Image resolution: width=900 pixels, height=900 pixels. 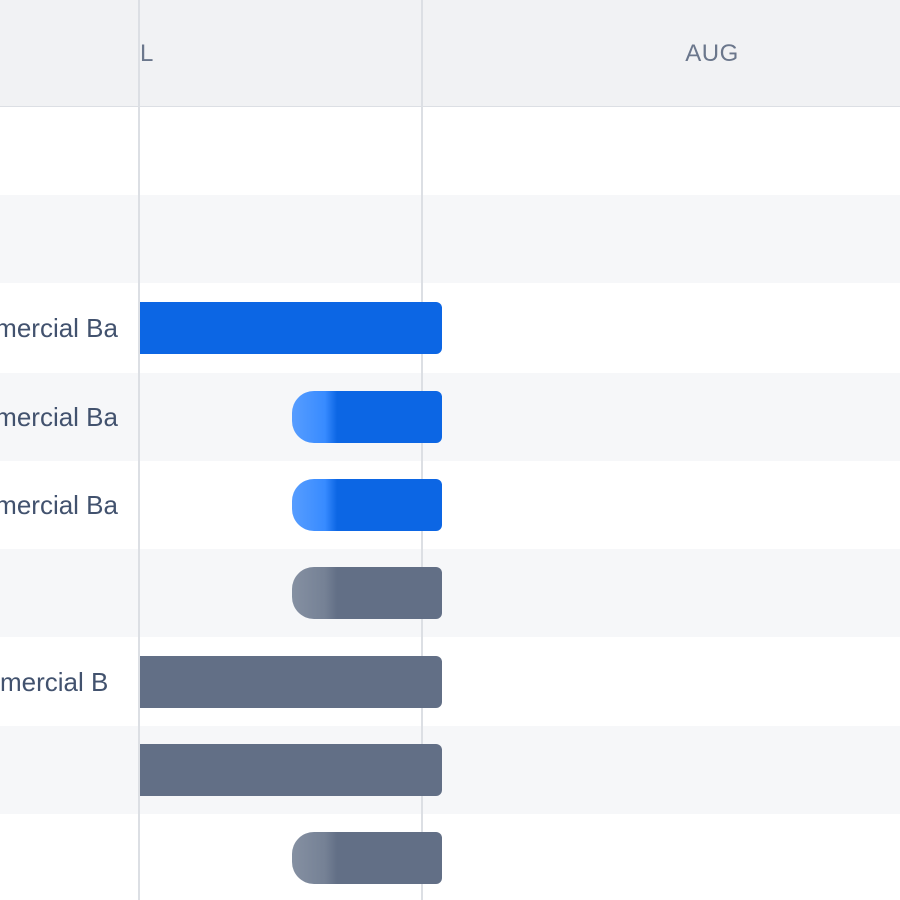 I want to click on month-gridline, so click(x=422, y=450).